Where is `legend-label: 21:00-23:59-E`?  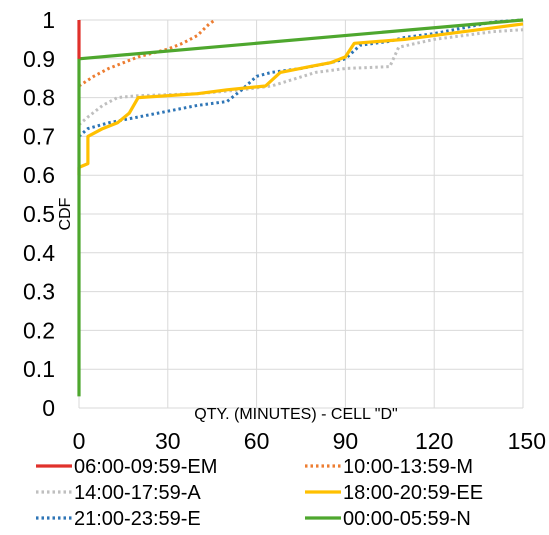 legend-label: 21:00-23:59-E is located at coordinates (137, 519).